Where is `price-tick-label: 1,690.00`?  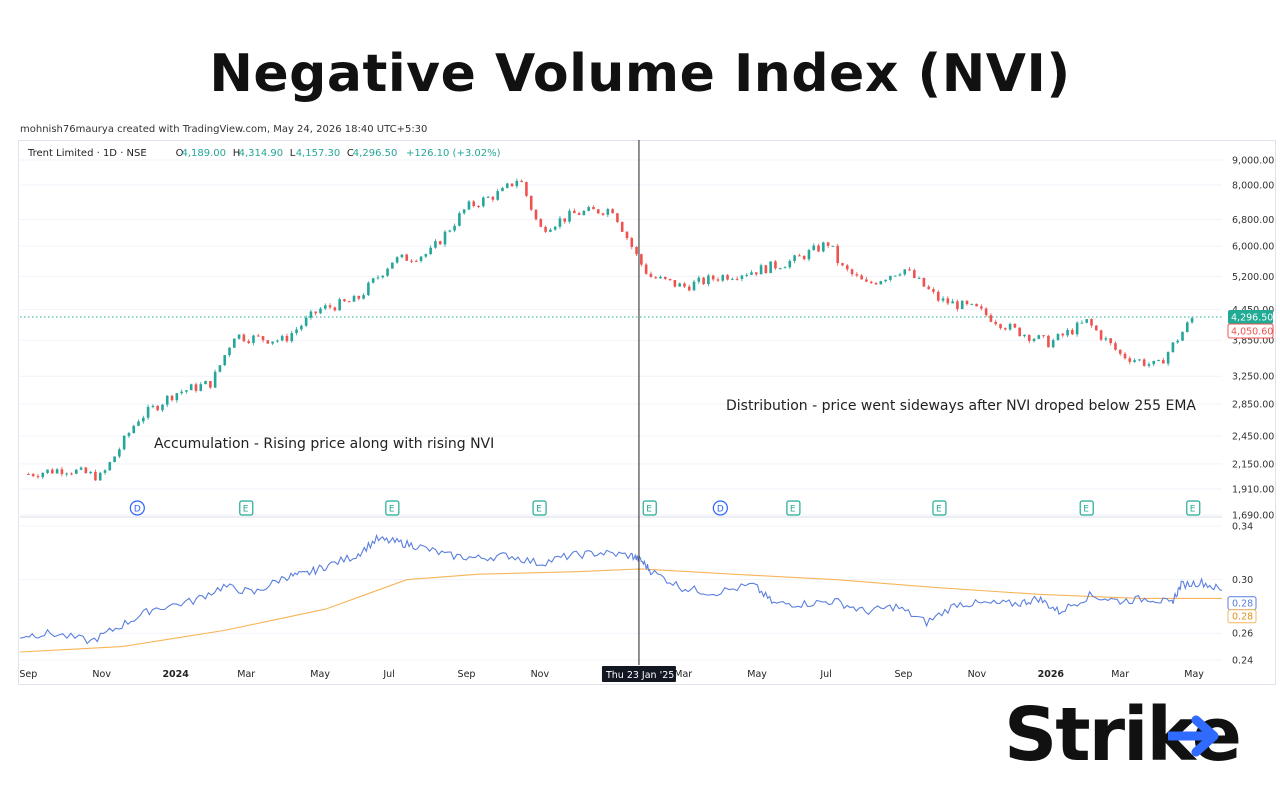 price-tick-label: 1,690.00 is located at coordinates (1253, 516).